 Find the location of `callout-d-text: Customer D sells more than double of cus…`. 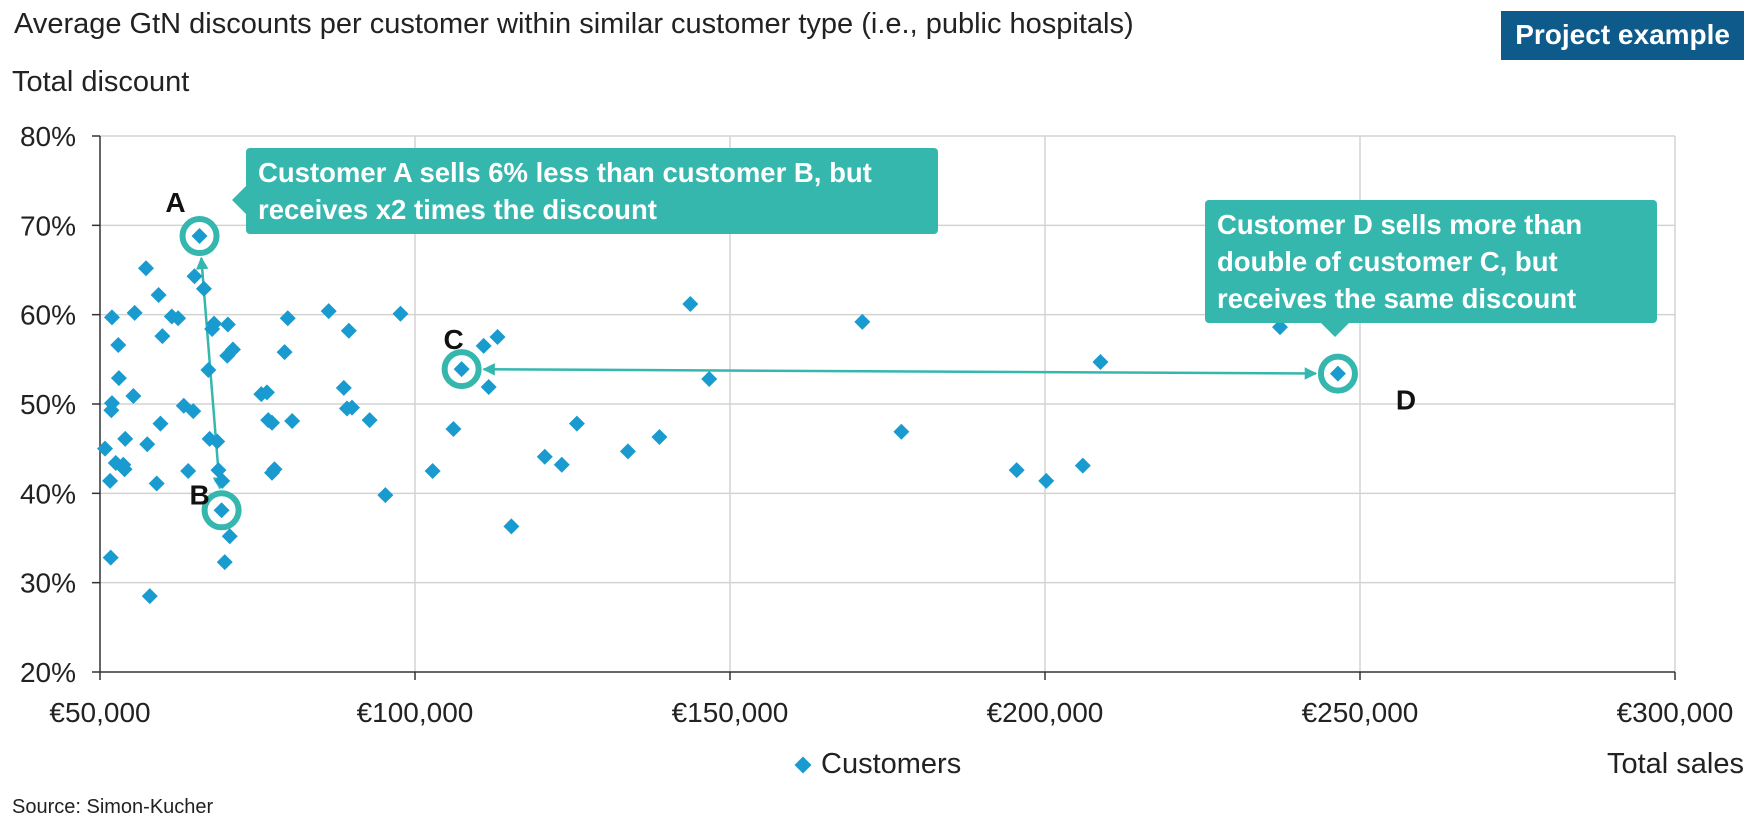

callout-d-text: Customer D sells more than double of cus… is located at coordinates (1400, 261).